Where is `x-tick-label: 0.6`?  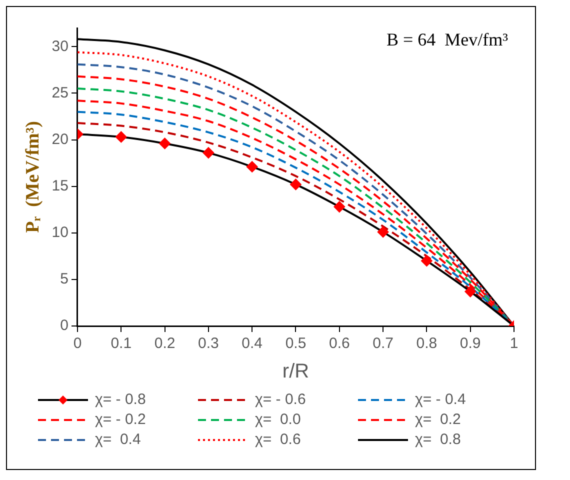 x-tick-label: 0.6 is located at coordinates (339, 343).